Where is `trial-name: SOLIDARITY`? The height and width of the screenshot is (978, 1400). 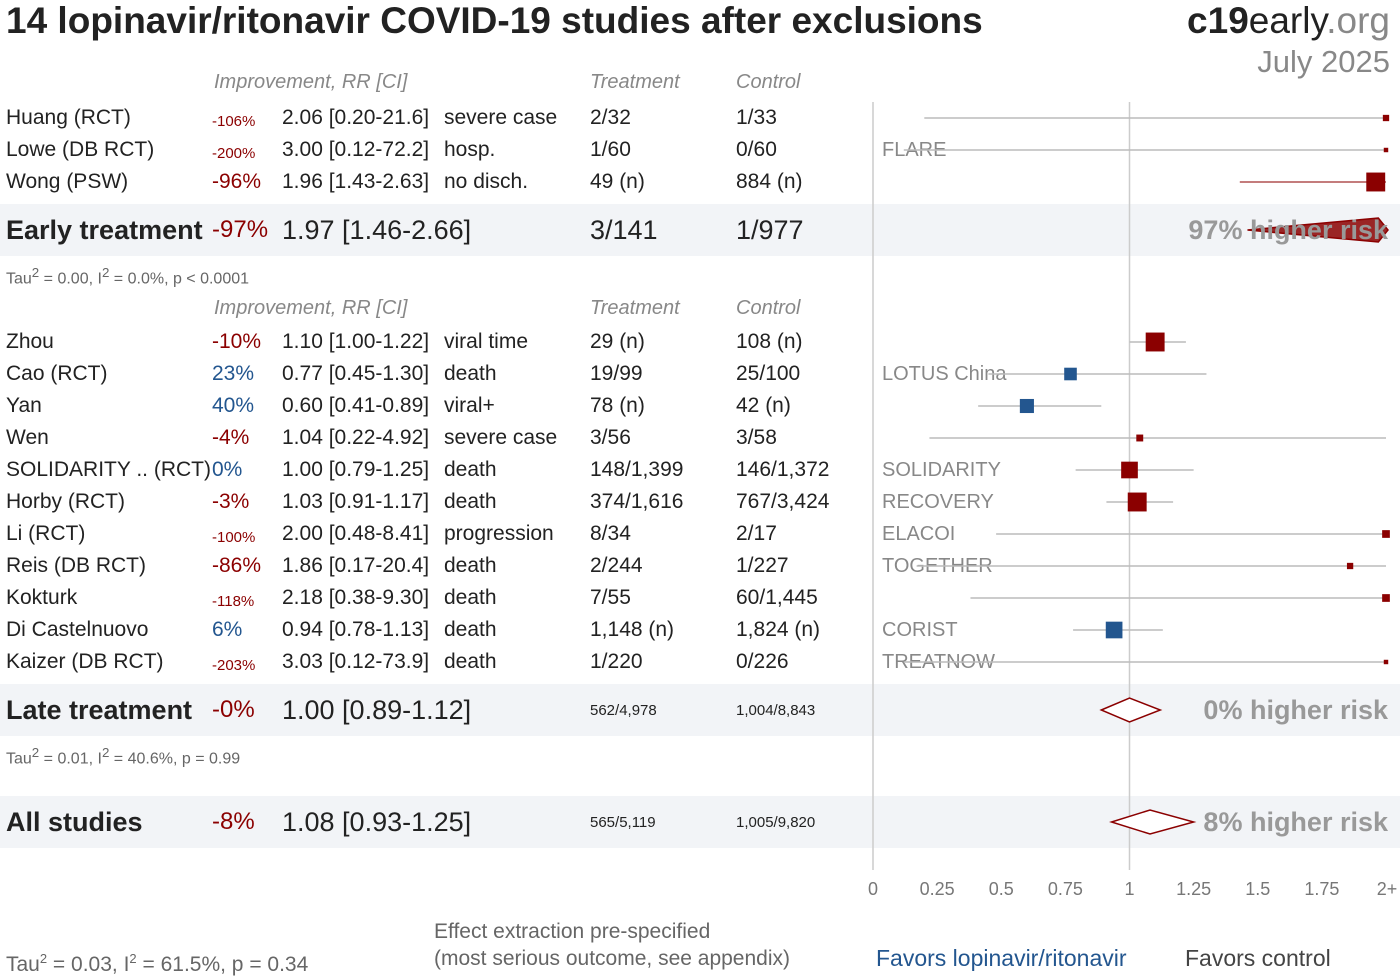
trial-name: SOLIDARITY is located at coordinates (941, 470).